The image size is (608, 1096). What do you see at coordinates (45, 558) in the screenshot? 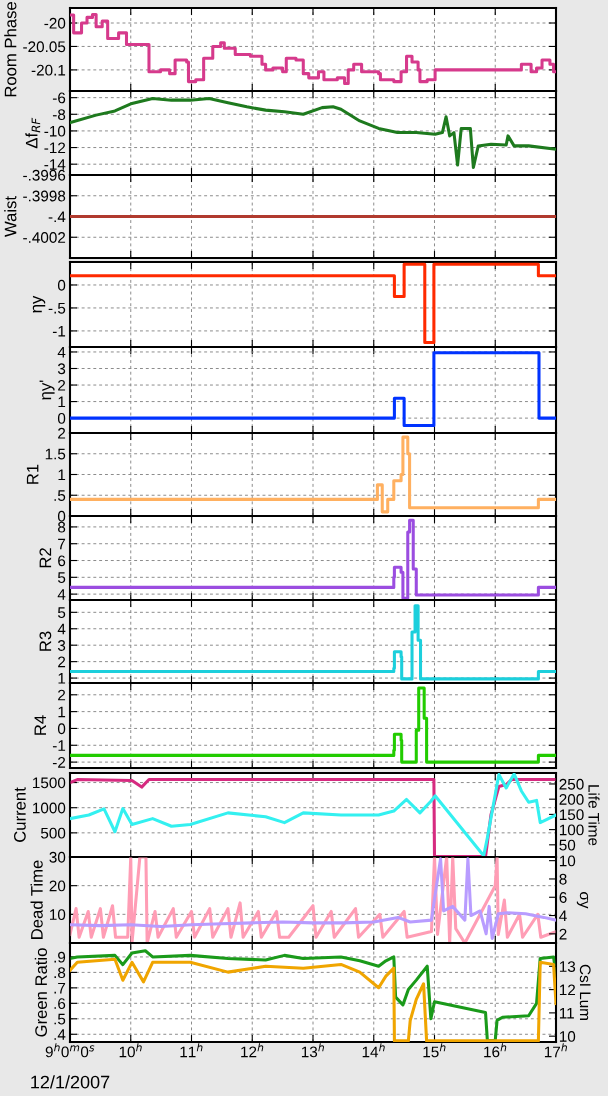
I see `y-axis-title: R2` at bounding box center [45, 558].